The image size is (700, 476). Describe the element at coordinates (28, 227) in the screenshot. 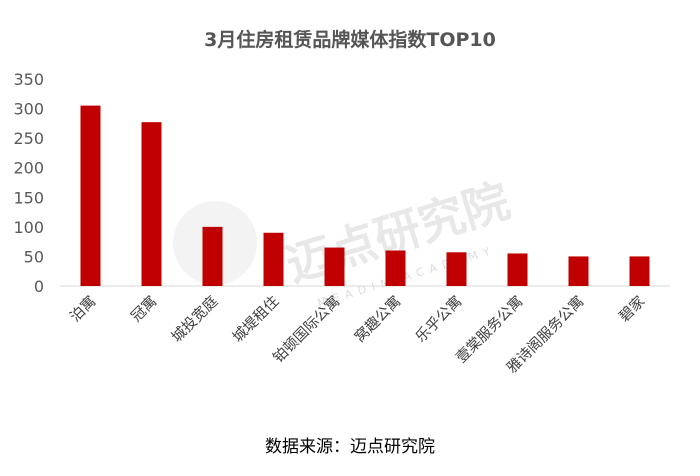

I see `y-tick-label: 100` at that location.